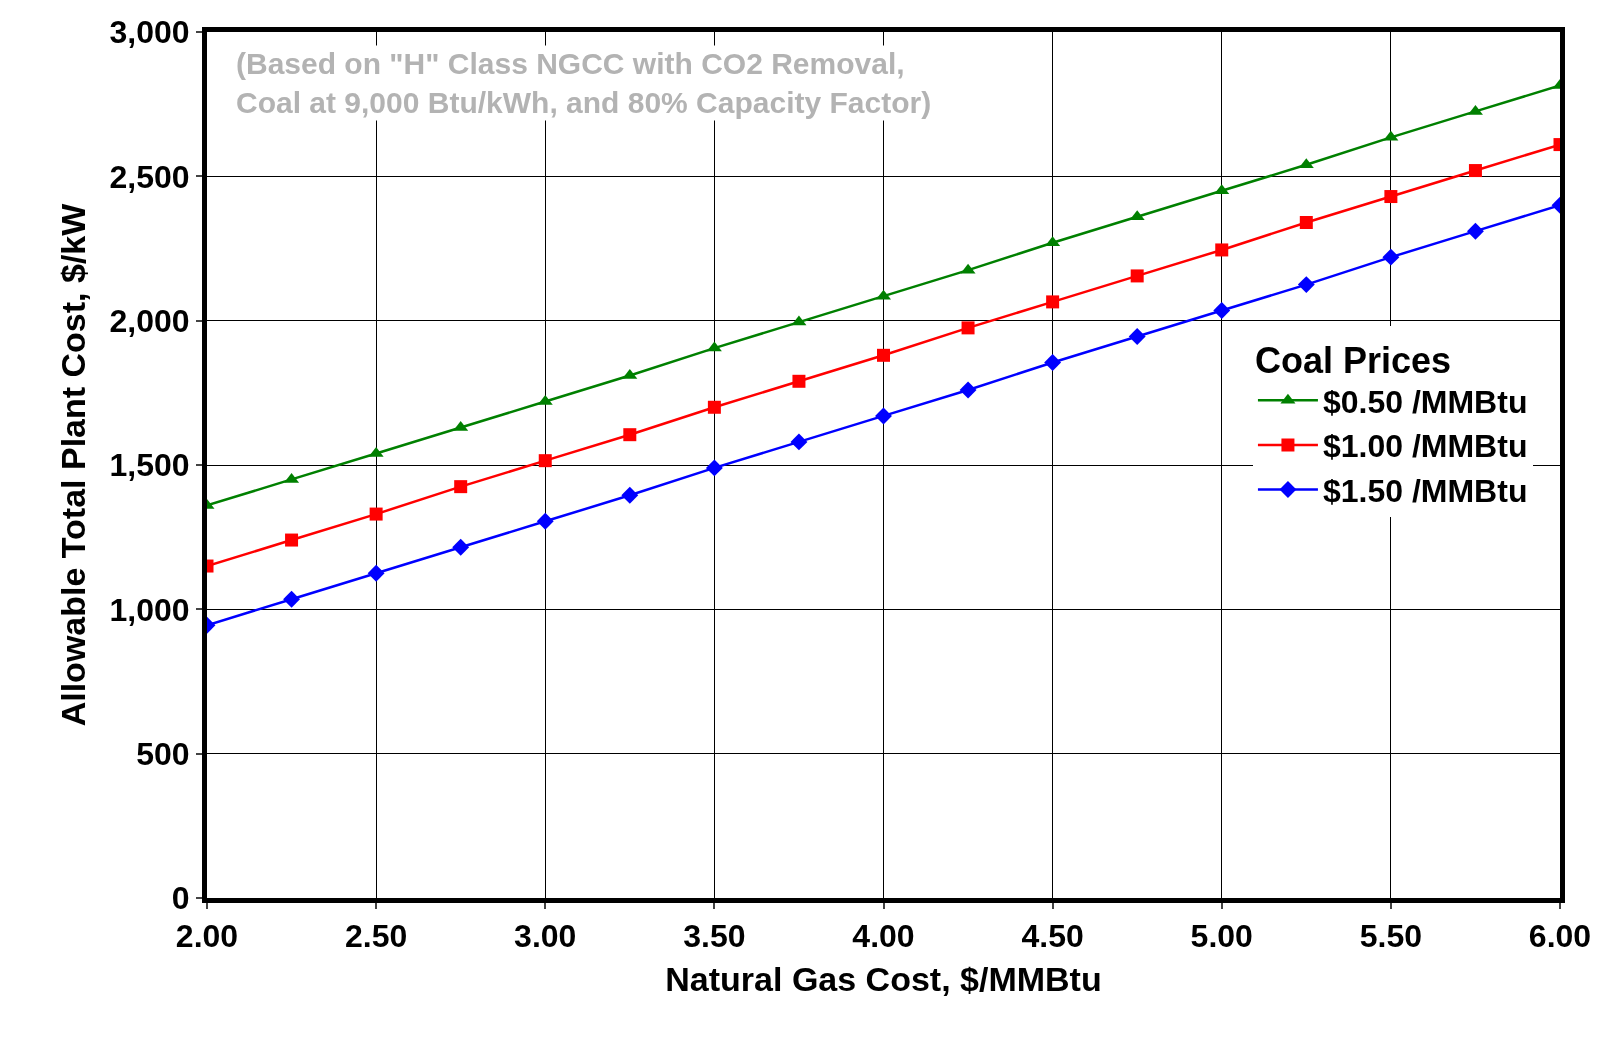 The image size is (1623, 1044). What do you see at coordinates (149, 176) in the screenshot?
I see `y-tick-label: 2,500` at bounding box center [149, 176].